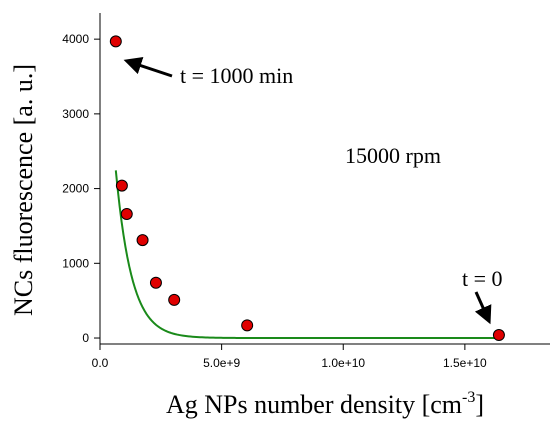  What do you see at coordinates (75, 39) in the screenshot?
I see `y-tick-label: 4000` at bounding box center [75, 39].